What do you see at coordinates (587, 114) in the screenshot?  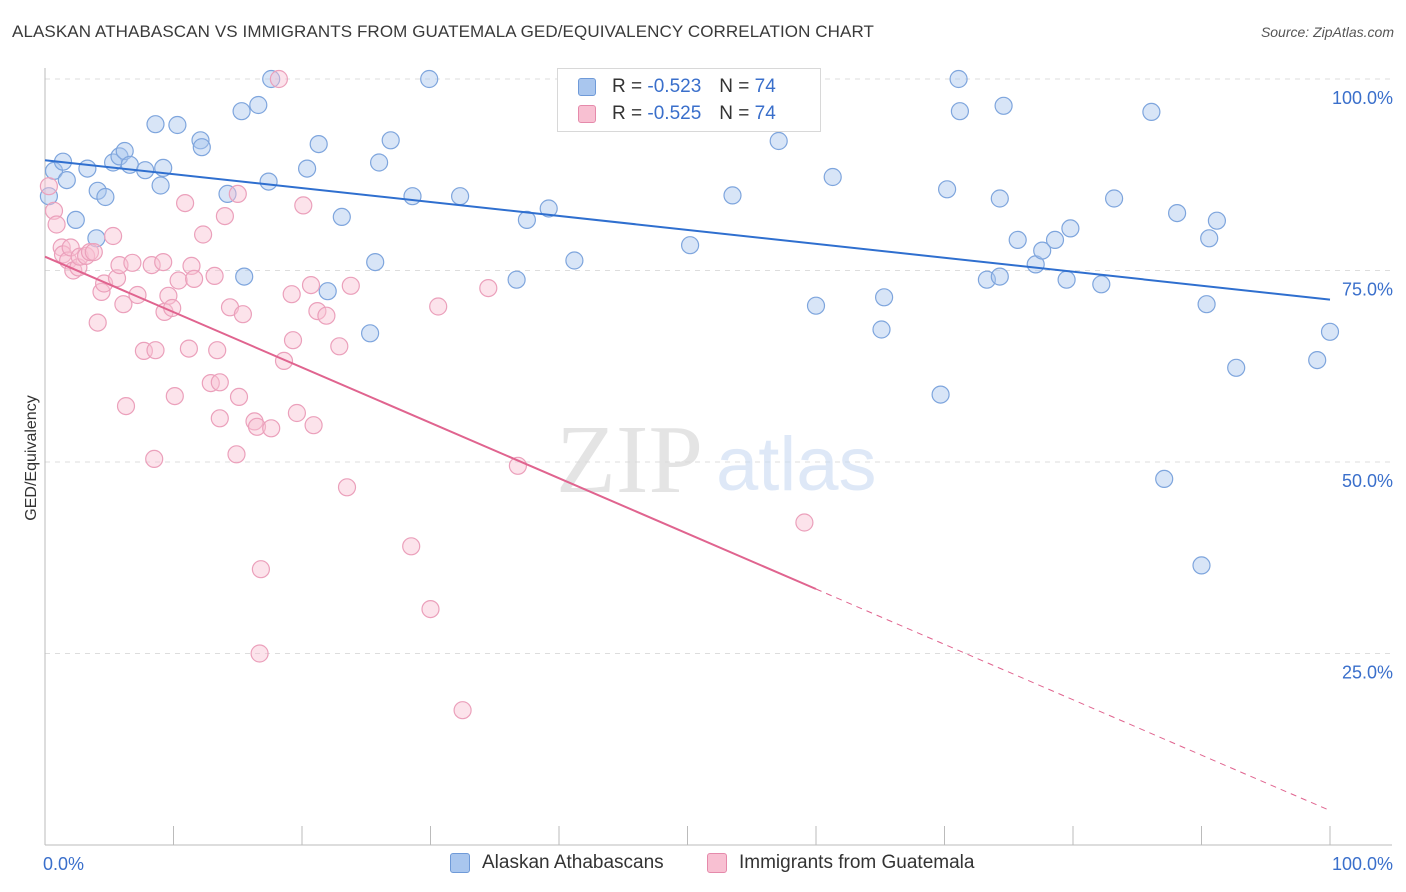 I see `stats-swatch-guatemala` at bounding box center [587, 114].